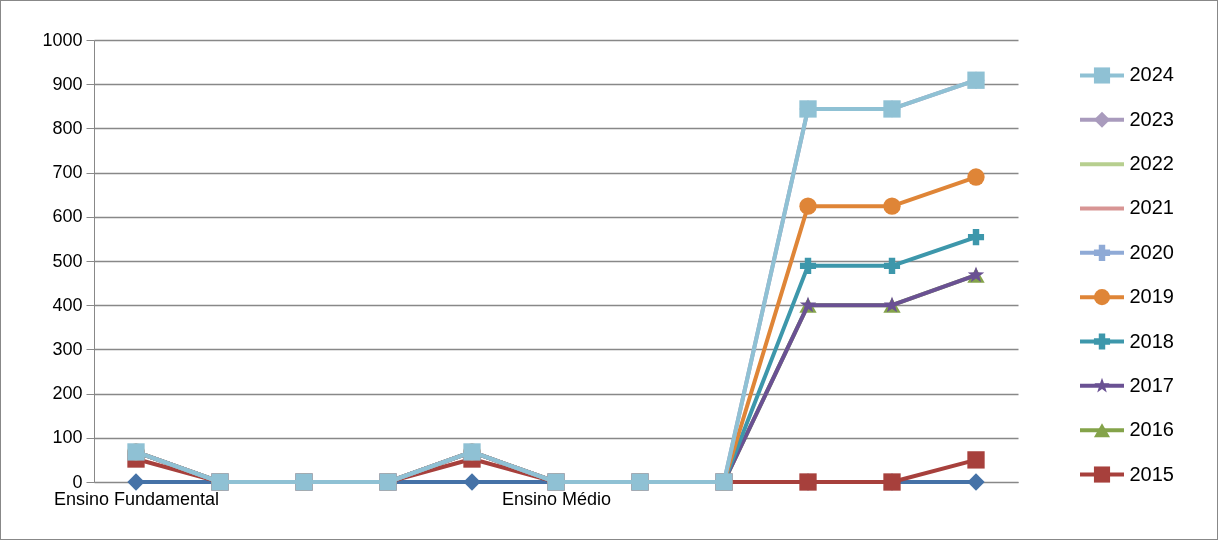 The height and width of the screenshot is (542, 1220). I want to click on y-tick-label: 500, so click(67, 260).